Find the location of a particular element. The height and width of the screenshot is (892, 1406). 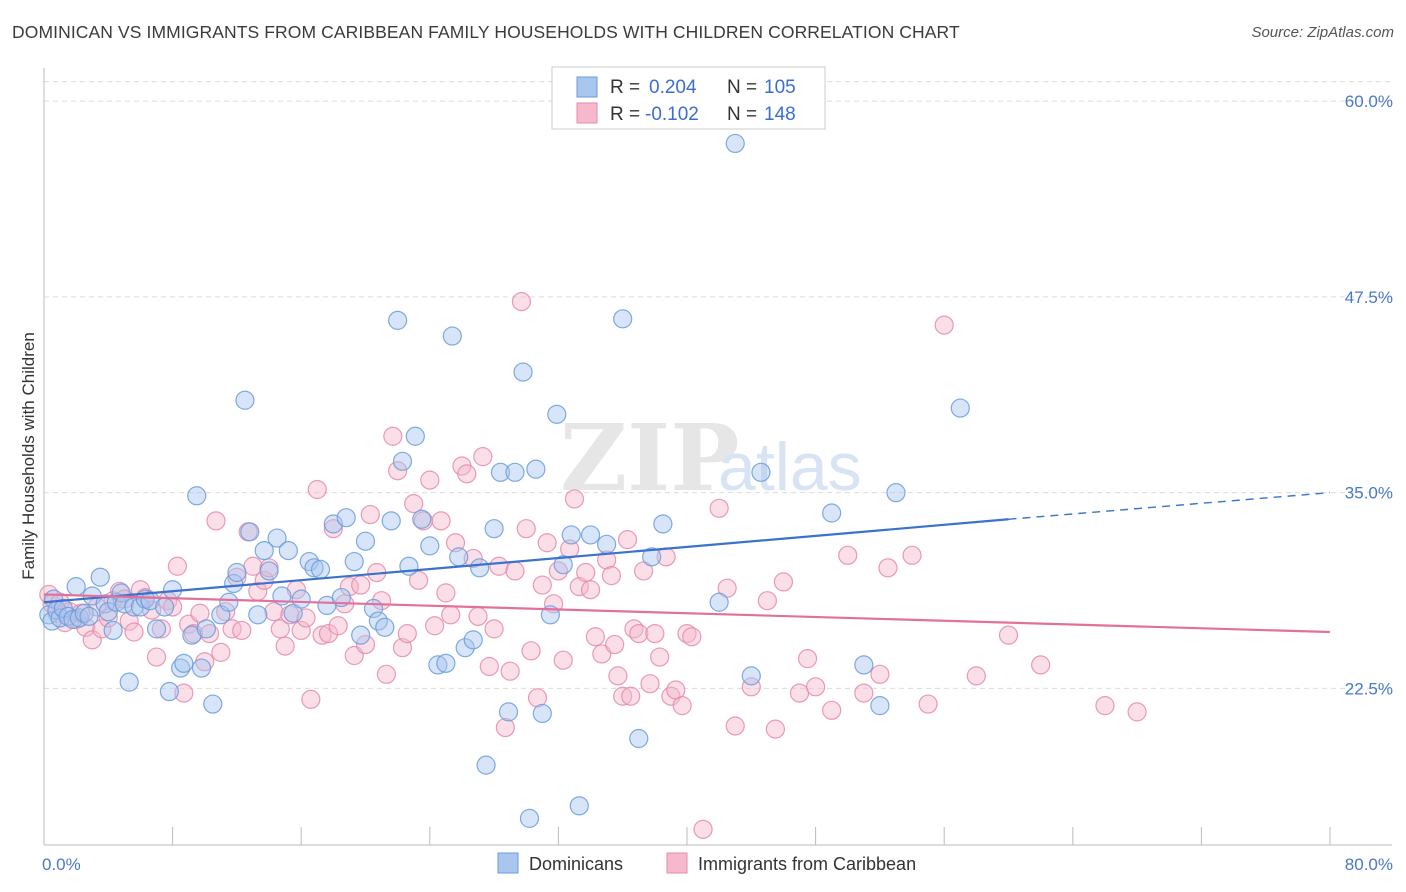

stats-legend: R = 0.204 N = 105 R = -0.102 N = 148 is located at coordinates (688, 98).